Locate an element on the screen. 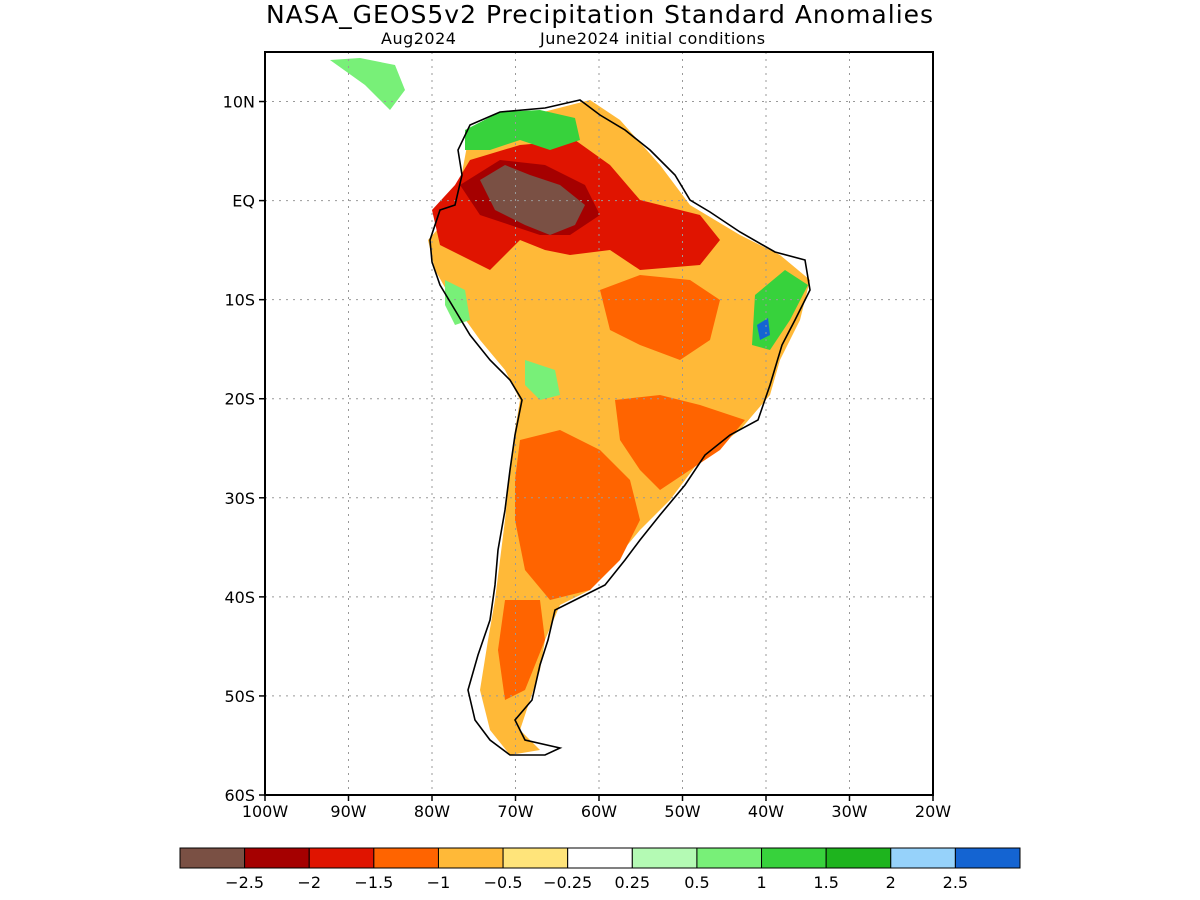  colorbar-label: −0.25 is located at coordinates (567, 882).